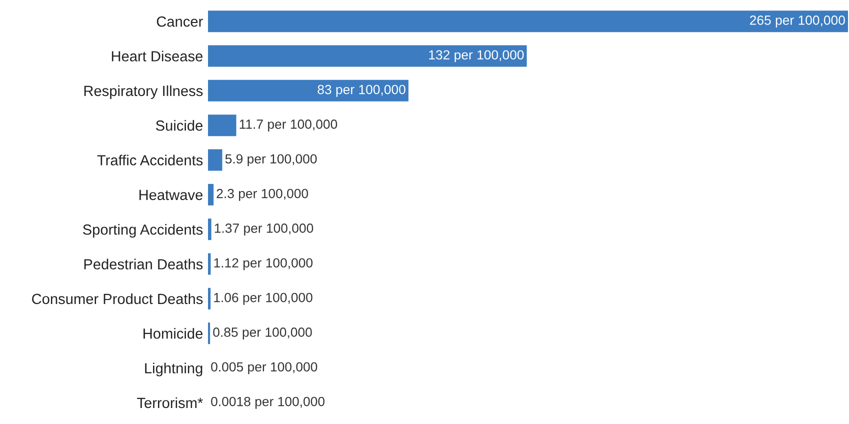  I want to click on data-label: 0.0018 per 100,000, so click(267, 402).